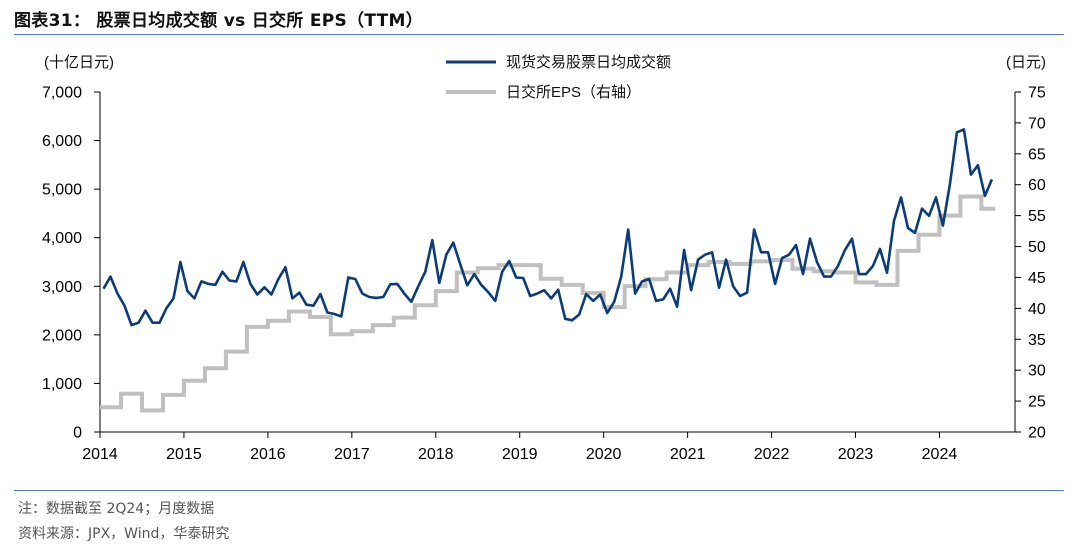 The height and width of the screenshot is (553, 1080). I want to click on right-tick-label: 30, so click(1037, 371).